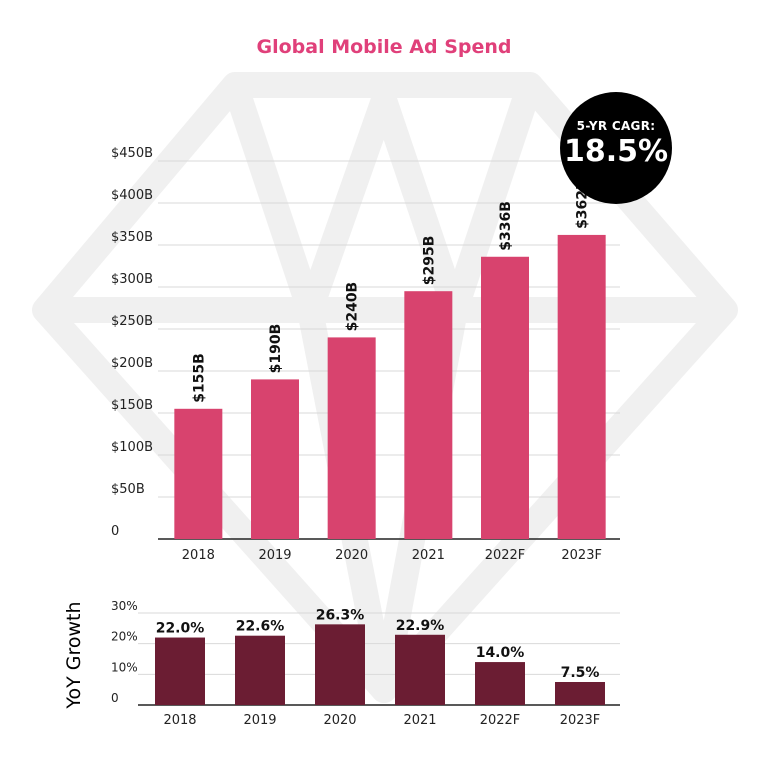  What do you see at coordinates (180, 629) in the screenshot?
I see `data-label: 22.0%` at bounding box center [180, 629].